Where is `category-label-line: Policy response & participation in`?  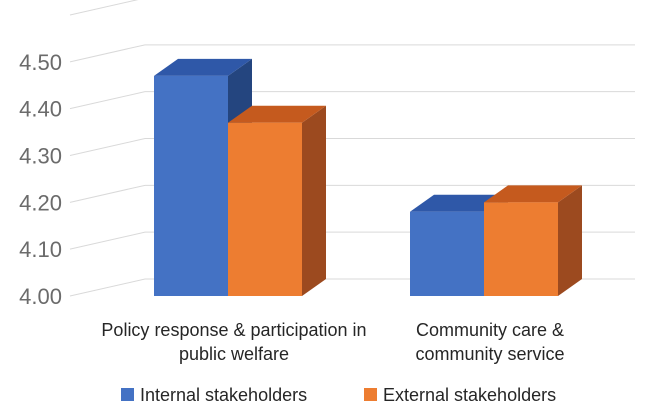
category-label-line: Policy response & participation in is located at coordinates (233, 330).